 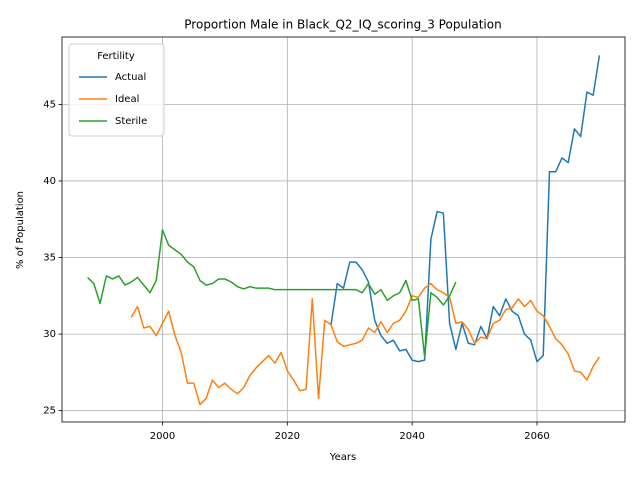 What do you see at coordinates (536, 436) in the screenshot?
I see `x-tick-label: 2060` at bounding box center [536, 436].